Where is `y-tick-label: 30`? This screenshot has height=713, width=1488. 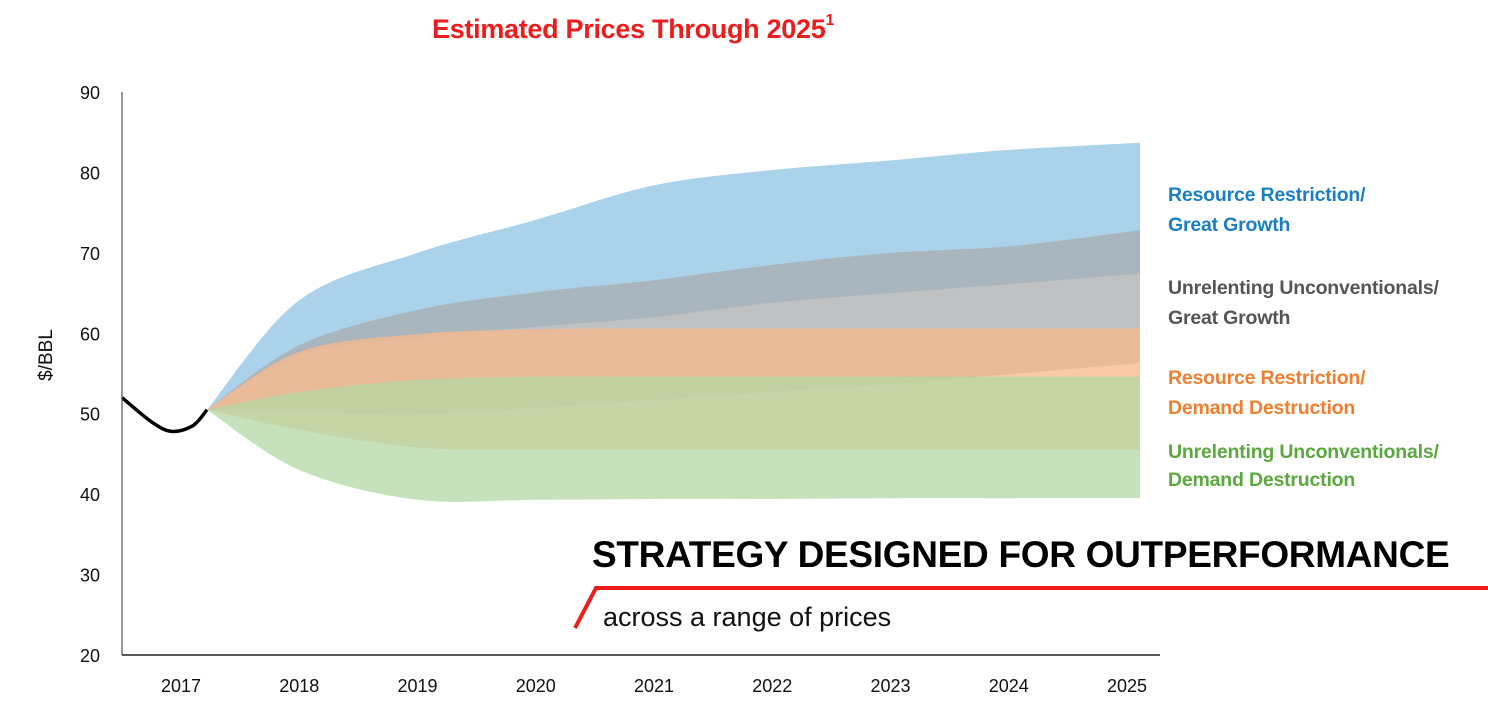 y-tick-label: 30 is located at coordinates (90, 576).